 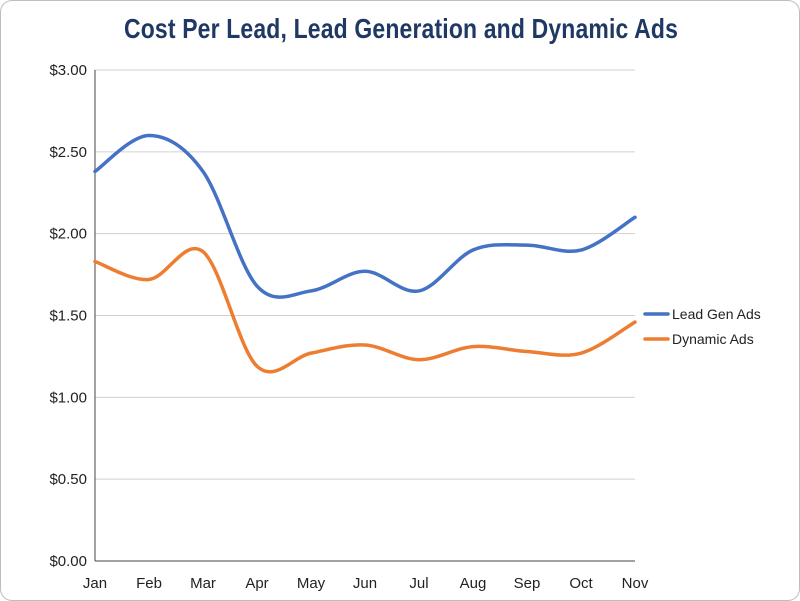 What do you see at coordinates (68, 479) in the screenshot?
I see `y-tick-label: $0.50` at bounding box center [68, 479].